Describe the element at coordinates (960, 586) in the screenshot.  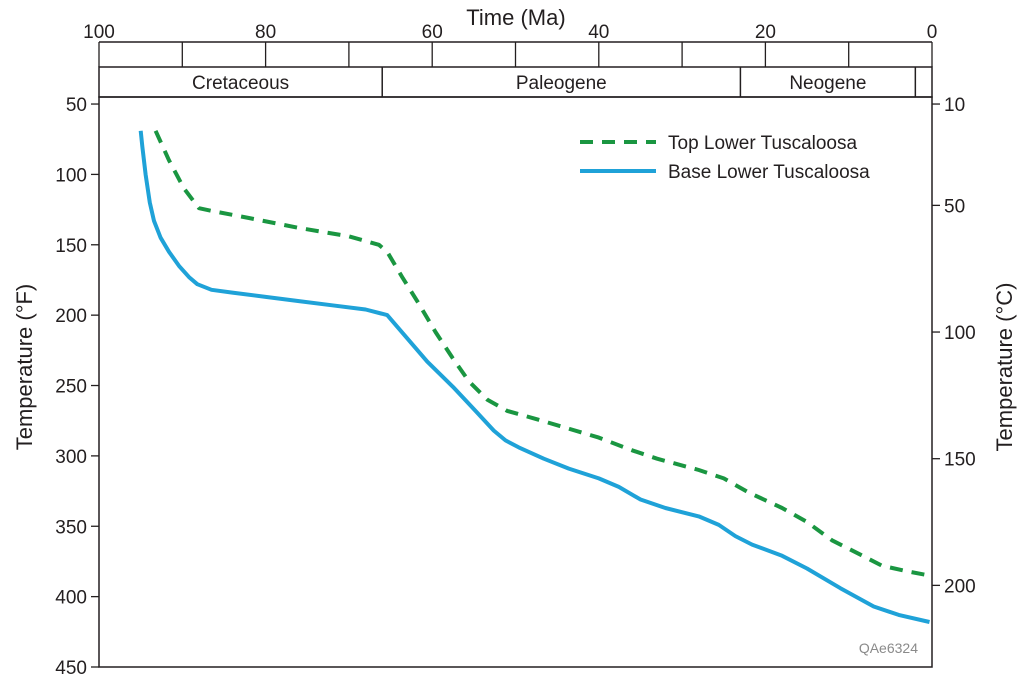
I see `celsius-tick-label: 200` at that location.